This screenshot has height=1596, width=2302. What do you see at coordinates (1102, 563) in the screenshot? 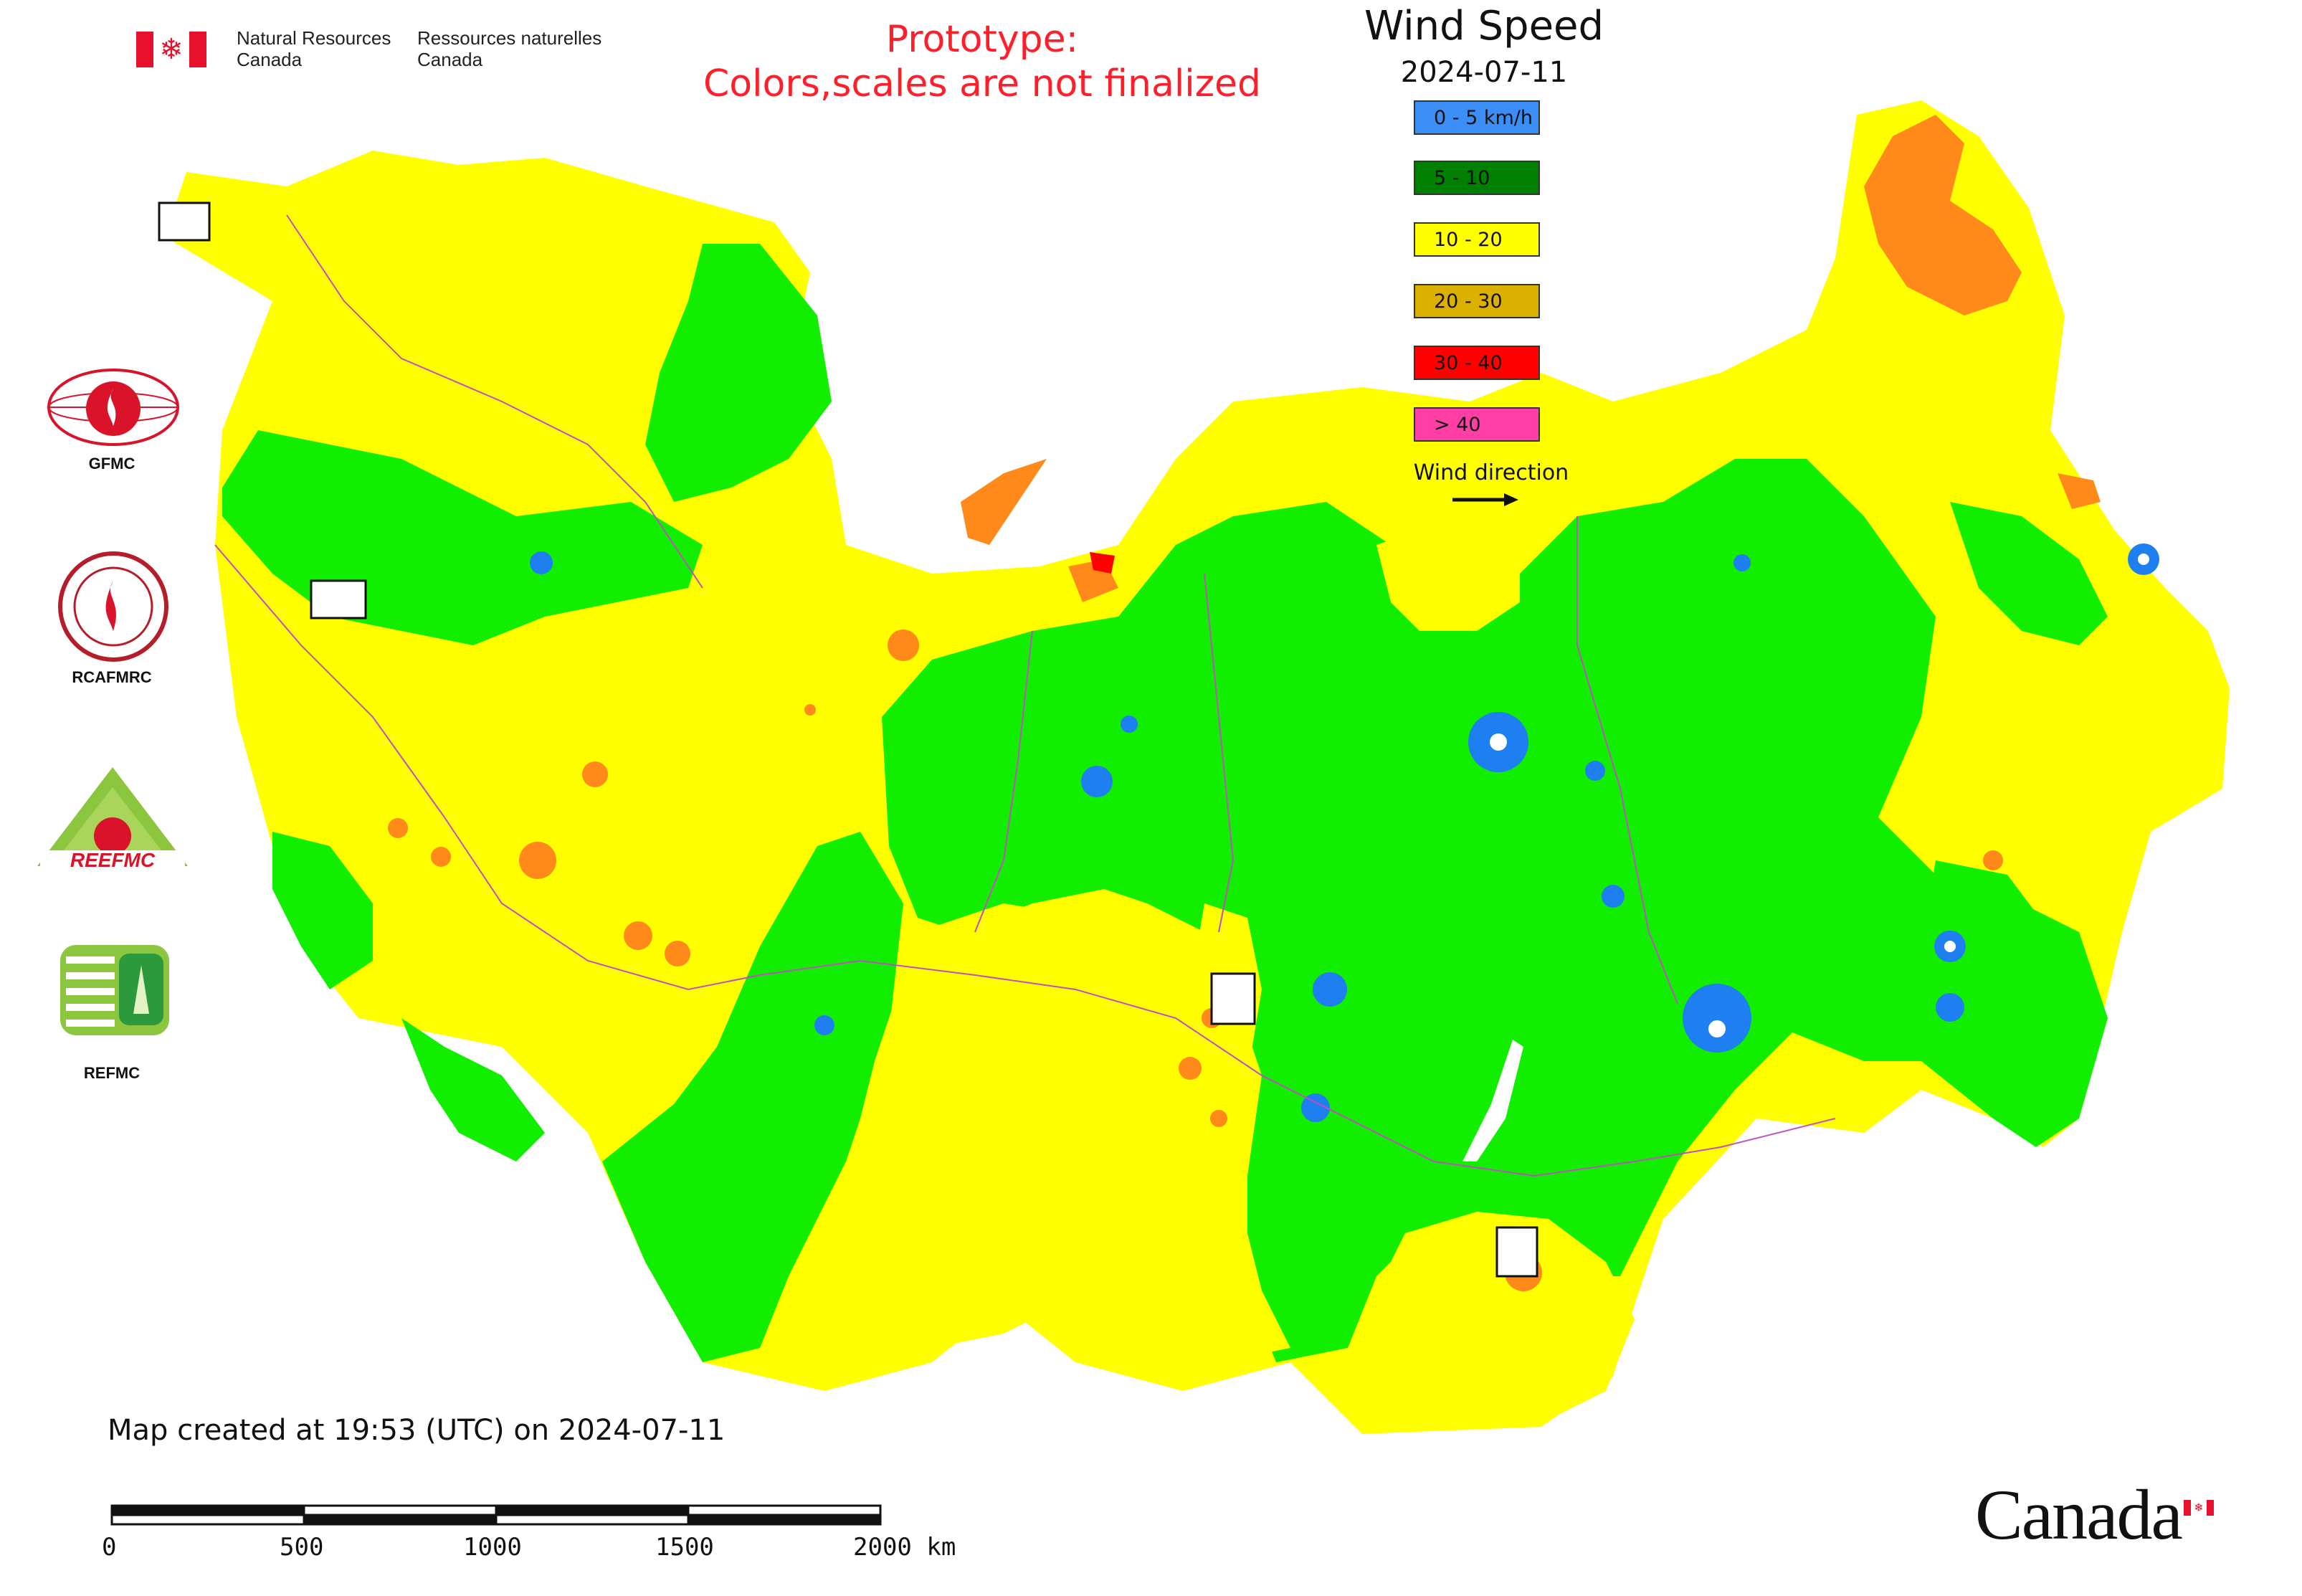
I see `red-spot-yamal-tip` at bounding box center [1102, 563].